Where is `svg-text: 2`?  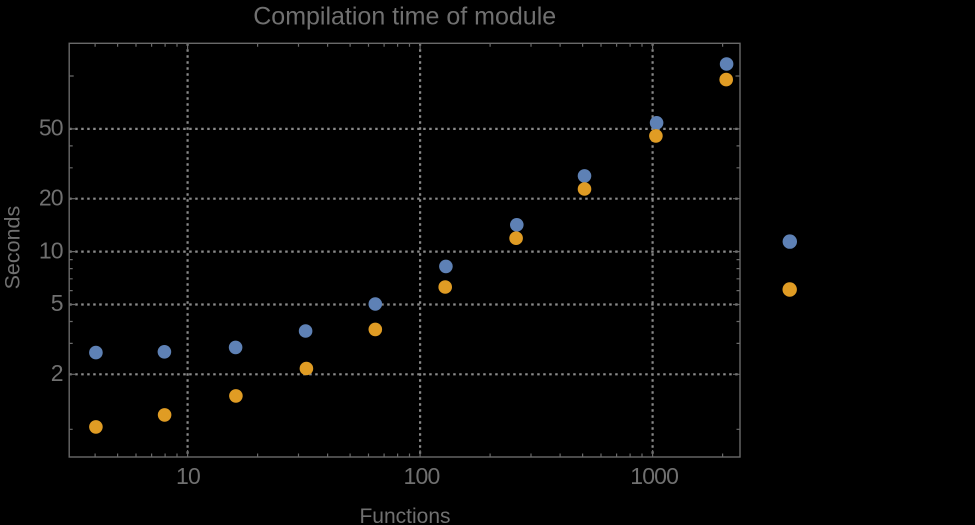 svg-text: 2 is located at coordinates (57, 373).